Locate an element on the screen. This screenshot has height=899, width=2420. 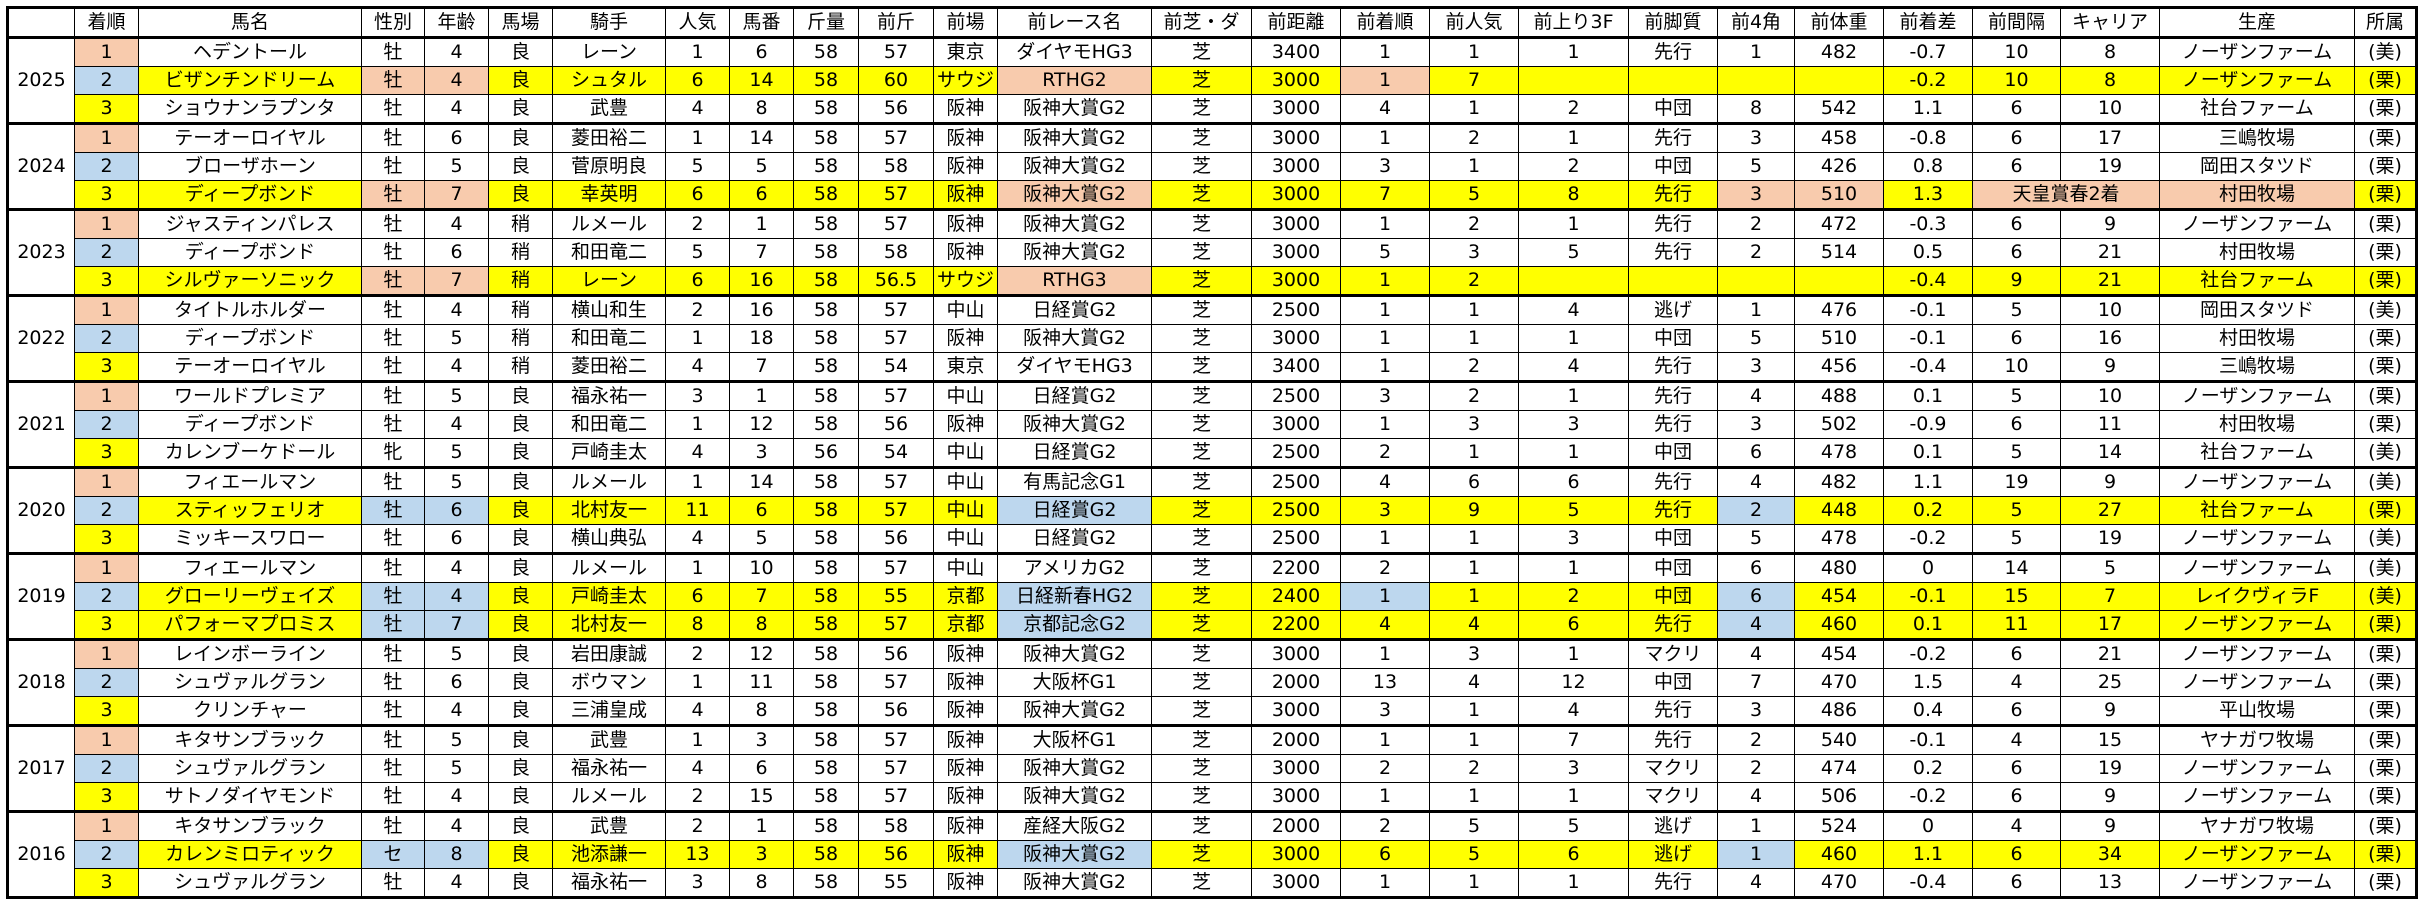
year-cell: 2017 is located at coordinates (41, 769).